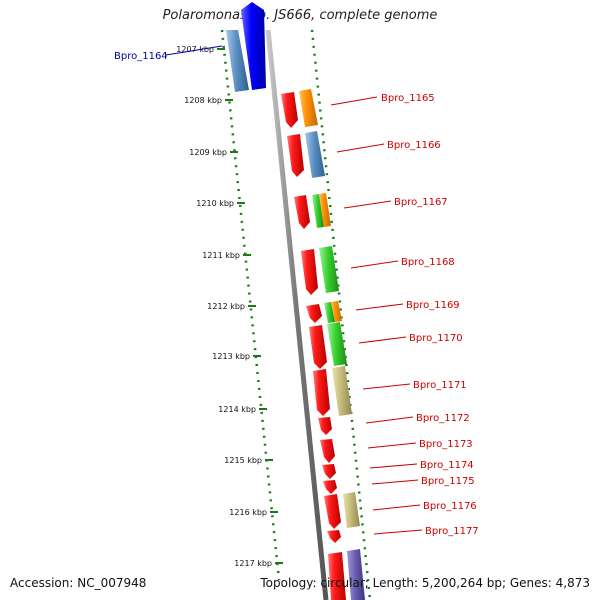 The height and width of the screenshot is (600, 600). I want to click on tick-label: 1211 kbp, so click(221, 255).